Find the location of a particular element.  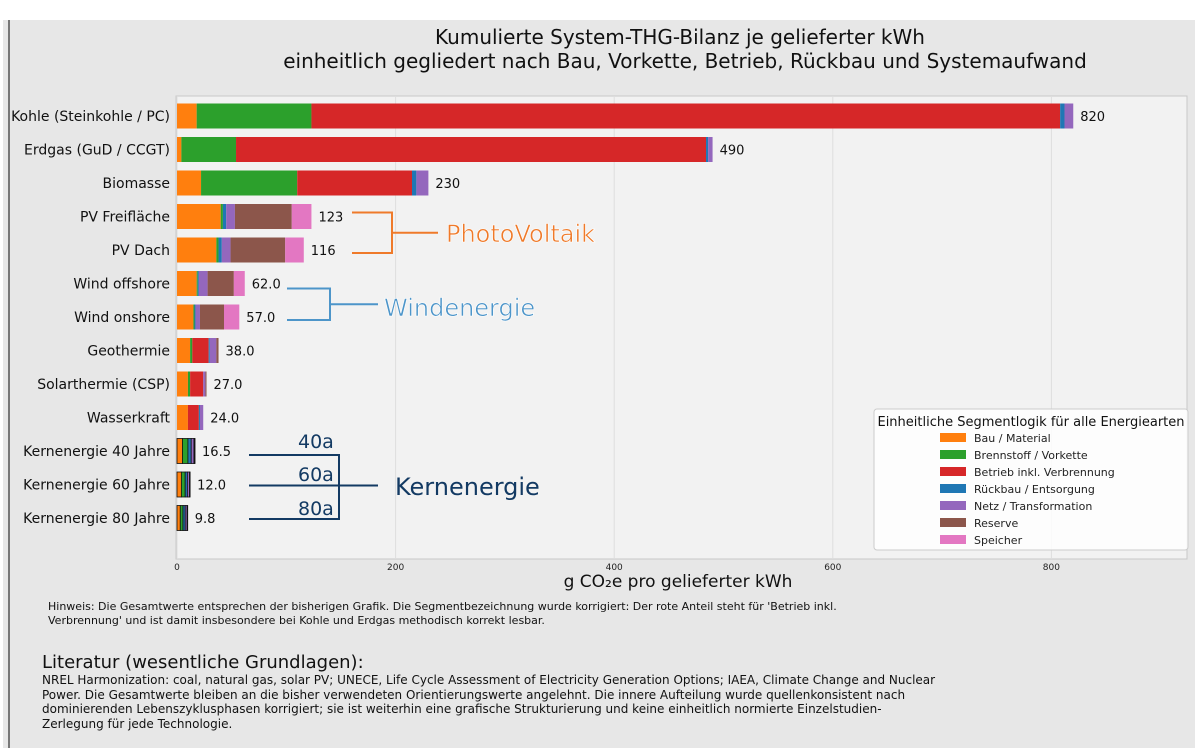

total-value-label: 62.0 is located at coordinates (266, 285).